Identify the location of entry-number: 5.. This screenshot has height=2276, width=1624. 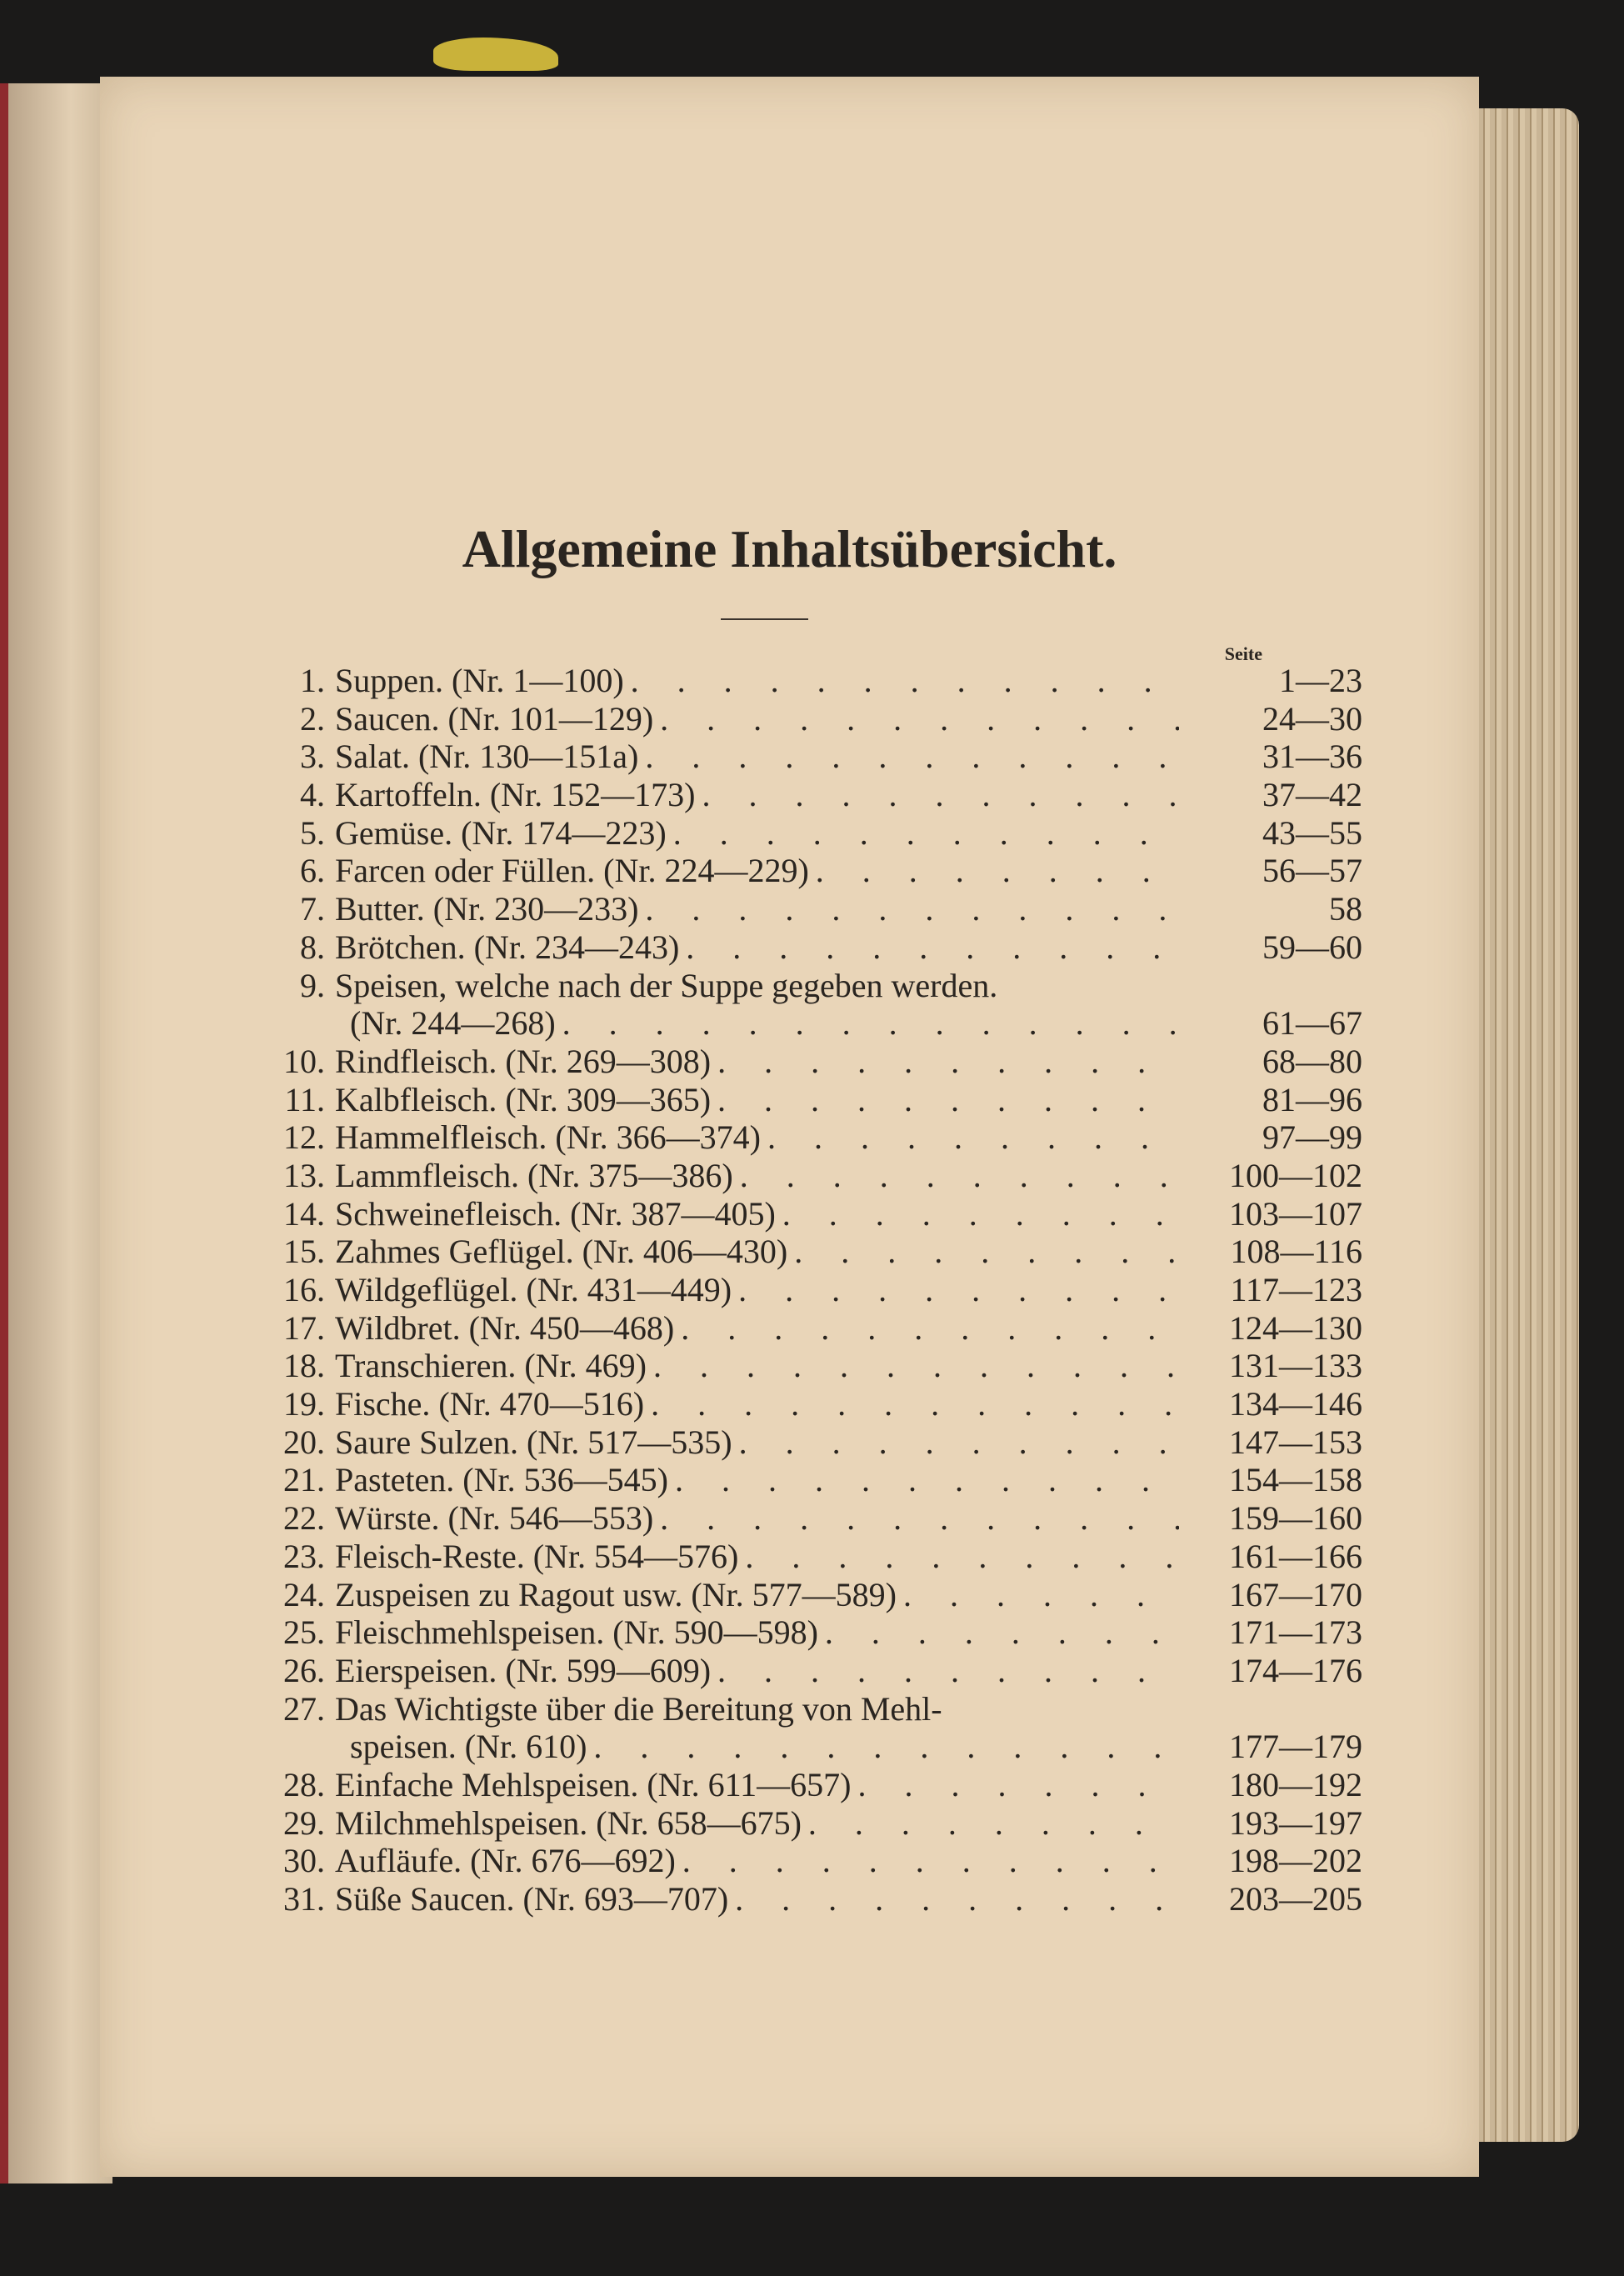
(312, 833).